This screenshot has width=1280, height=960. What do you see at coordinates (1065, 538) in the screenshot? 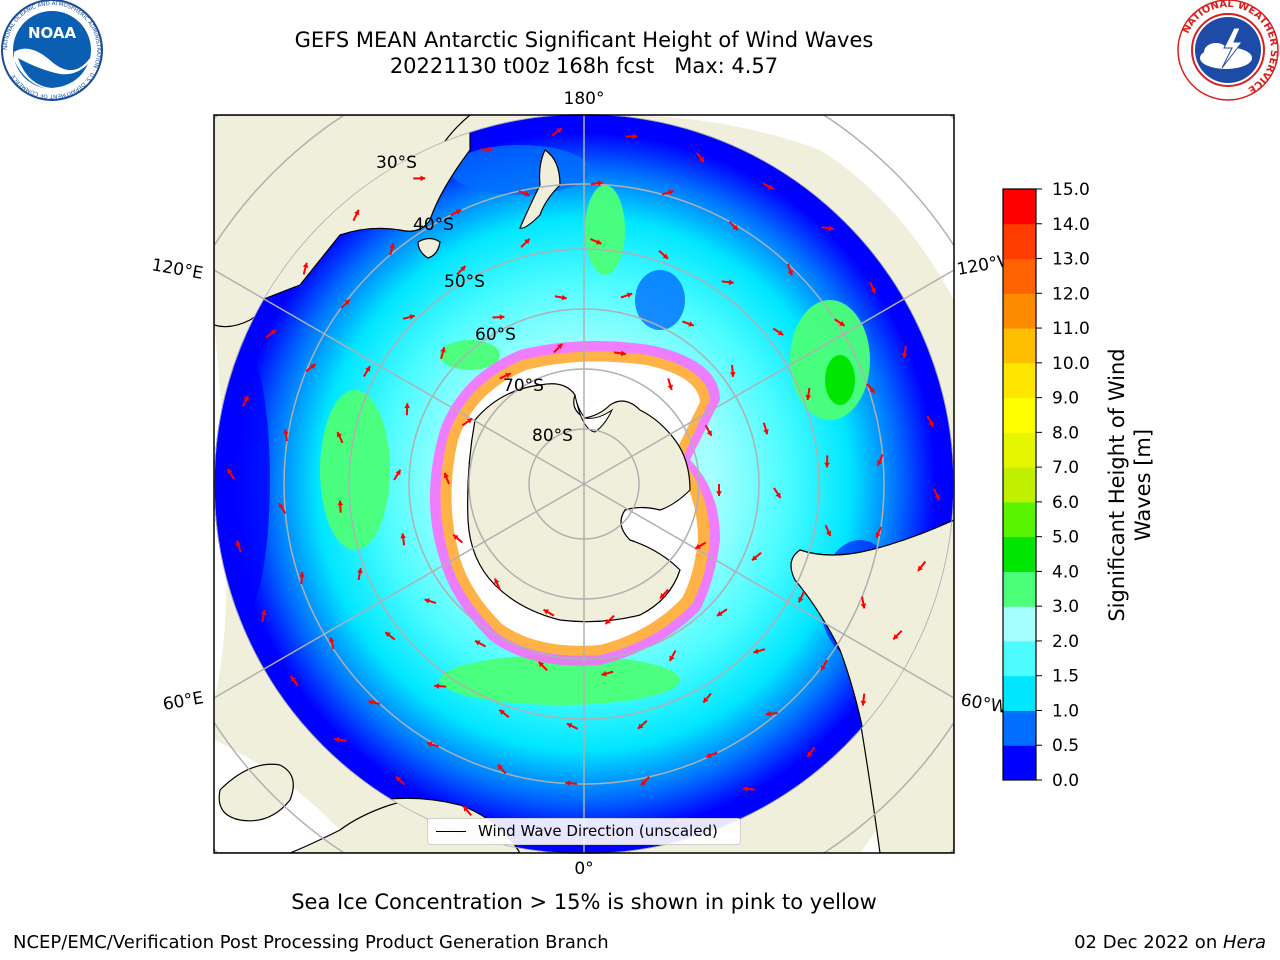
I see `colorbar-tick-label: 5.0` at bounding box center [1065, 538].